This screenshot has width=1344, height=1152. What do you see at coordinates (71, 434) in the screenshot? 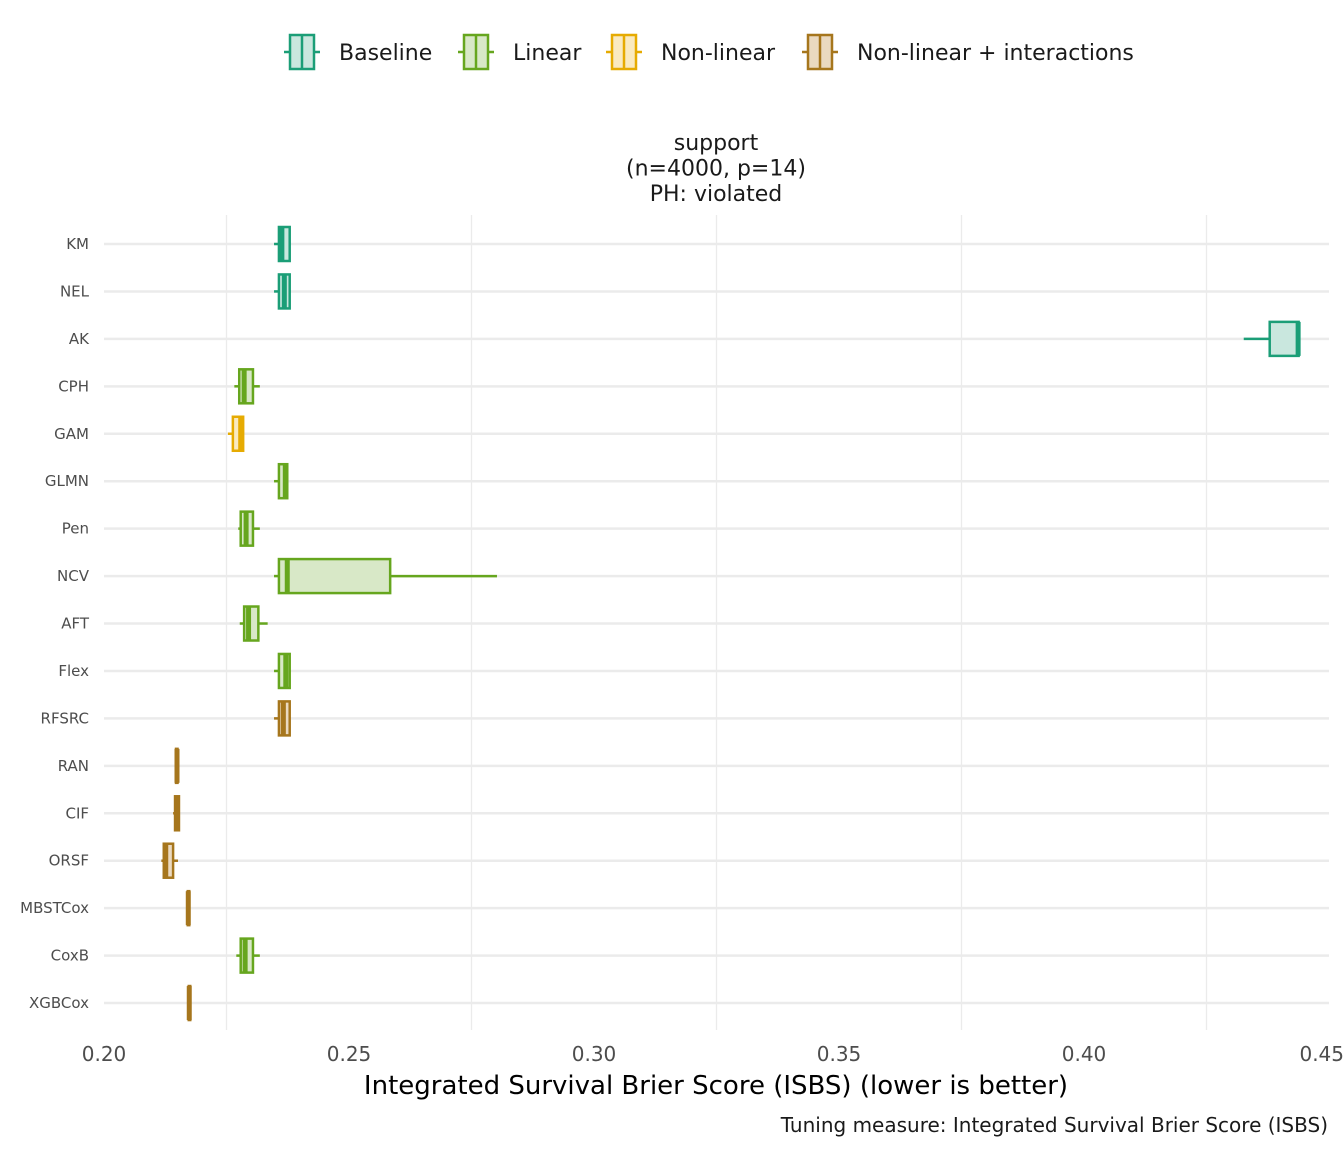
I see `y-tick-label: GAM` at bounding box center [71, 434].